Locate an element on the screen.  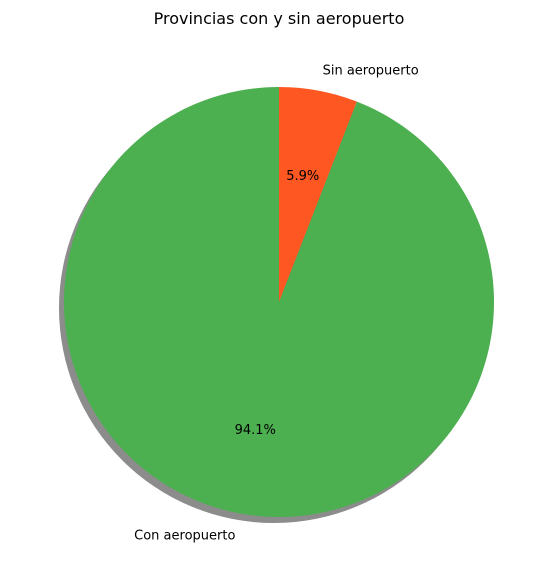
slice-category-label: Sin aeropuerto is located at coordinates (371, 71).